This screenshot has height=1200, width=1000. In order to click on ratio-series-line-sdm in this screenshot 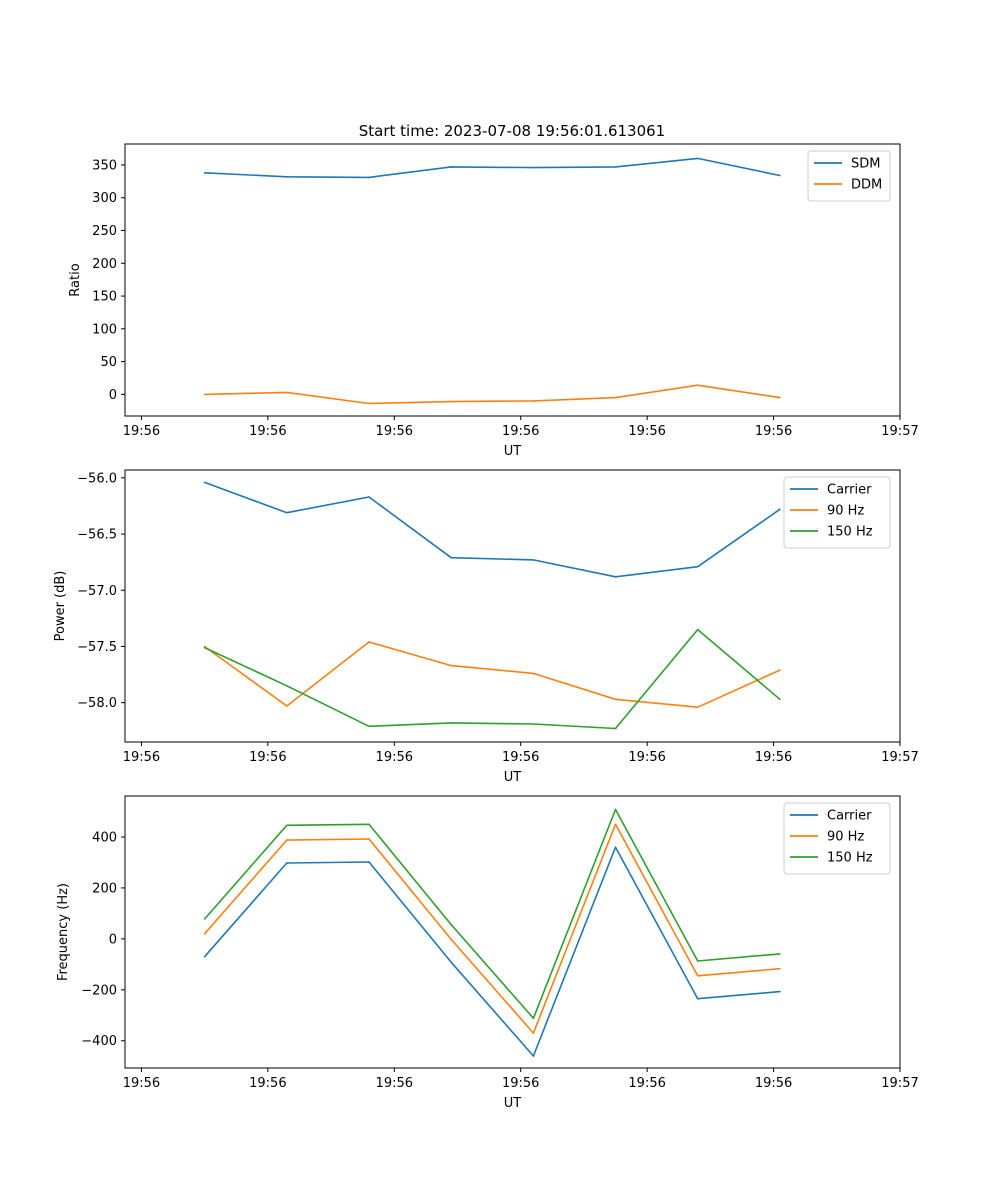, I will do `click(492, 168)`.